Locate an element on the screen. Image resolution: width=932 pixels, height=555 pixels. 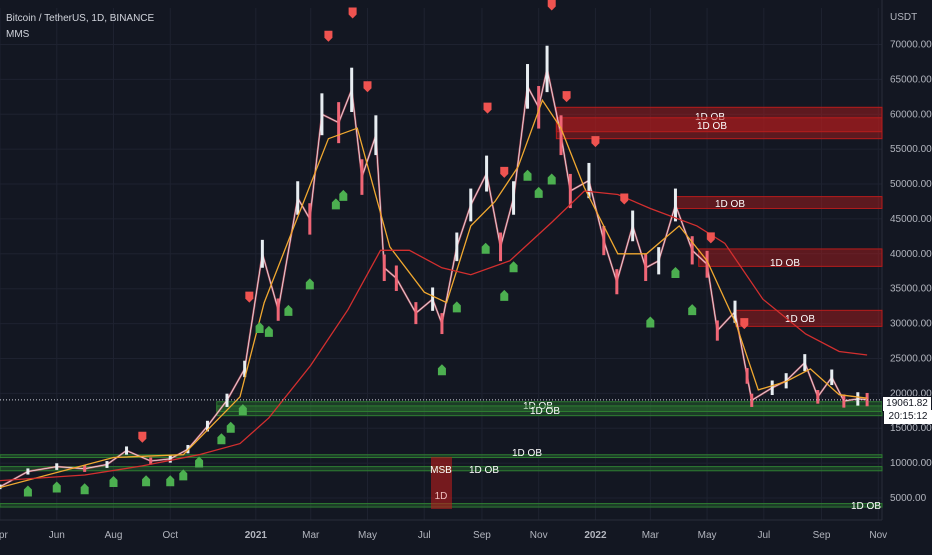
x-tick-label: May is located at coordinates (367, 535).